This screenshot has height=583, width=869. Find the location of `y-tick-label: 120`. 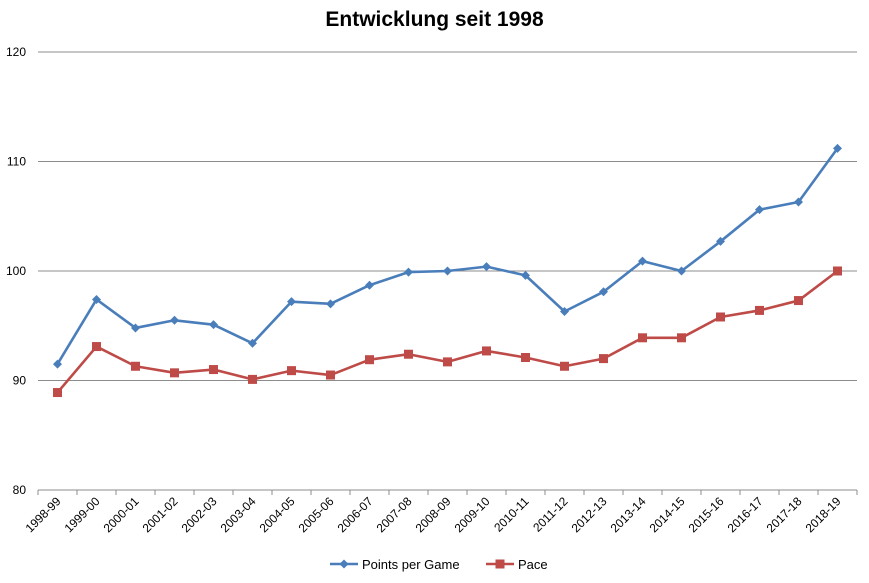

y-tick-label: 120 is located at coordinates (16, 52).